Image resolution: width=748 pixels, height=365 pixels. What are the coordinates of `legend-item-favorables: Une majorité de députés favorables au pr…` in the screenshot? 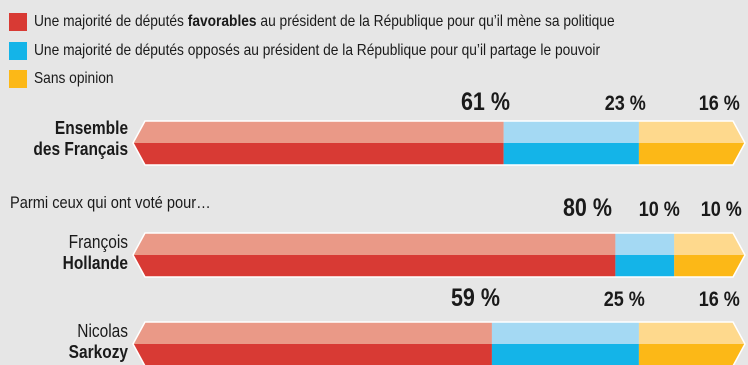 It's located at (359, 22).